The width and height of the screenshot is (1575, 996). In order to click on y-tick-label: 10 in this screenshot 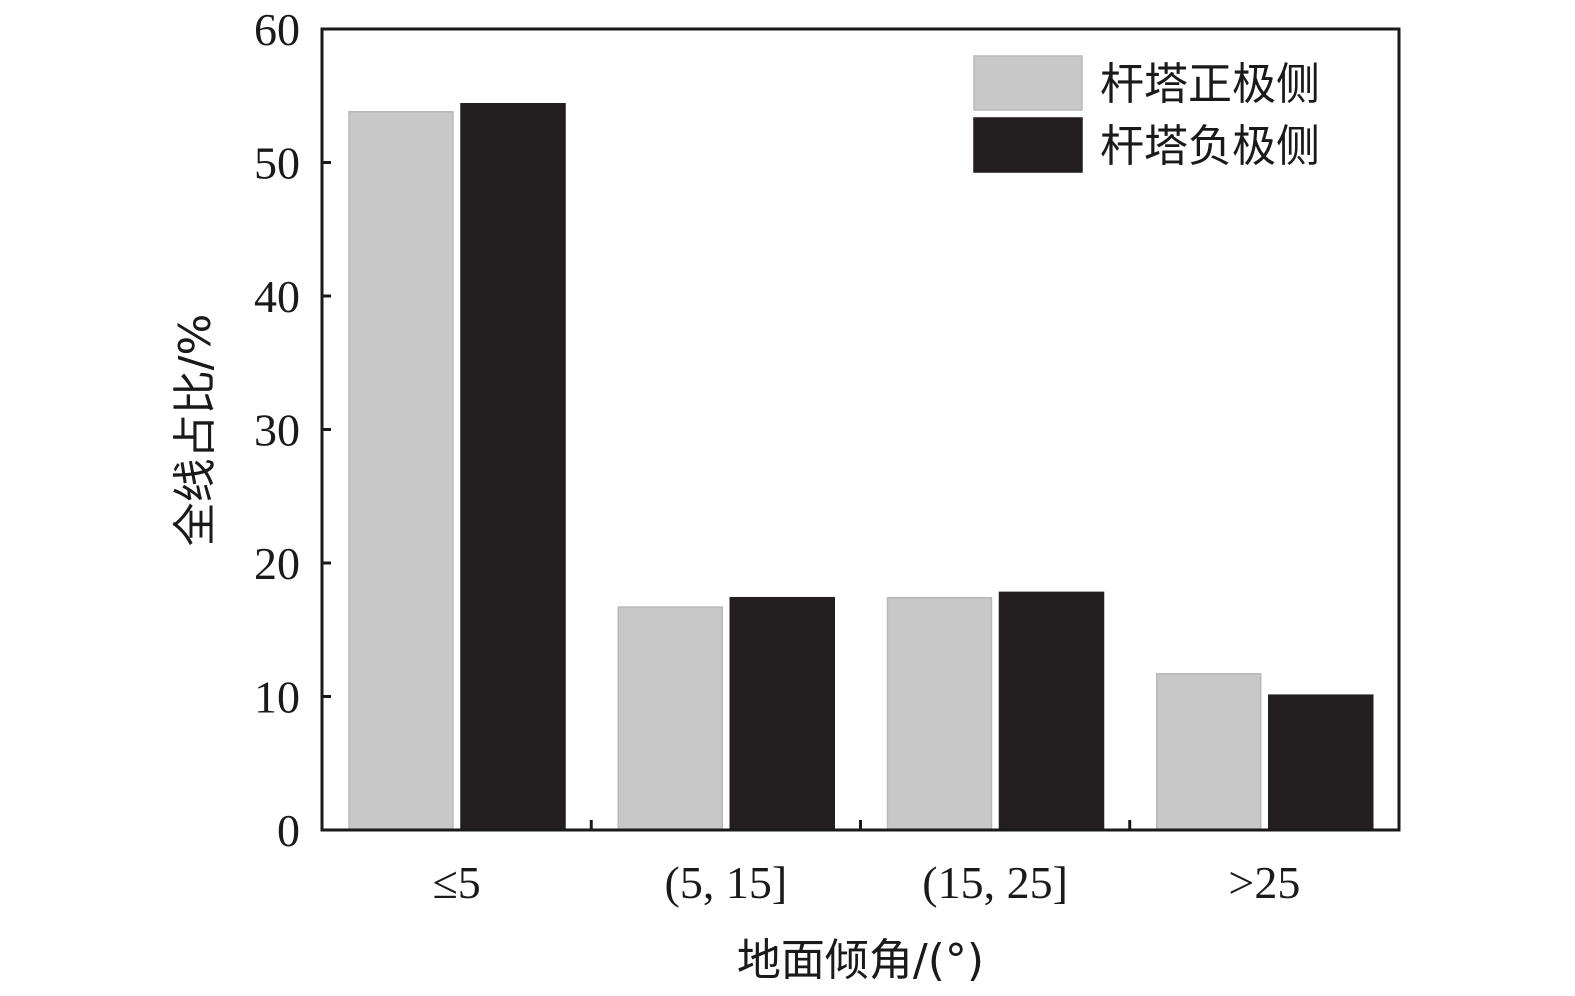, I will do `click(277, 697)`.